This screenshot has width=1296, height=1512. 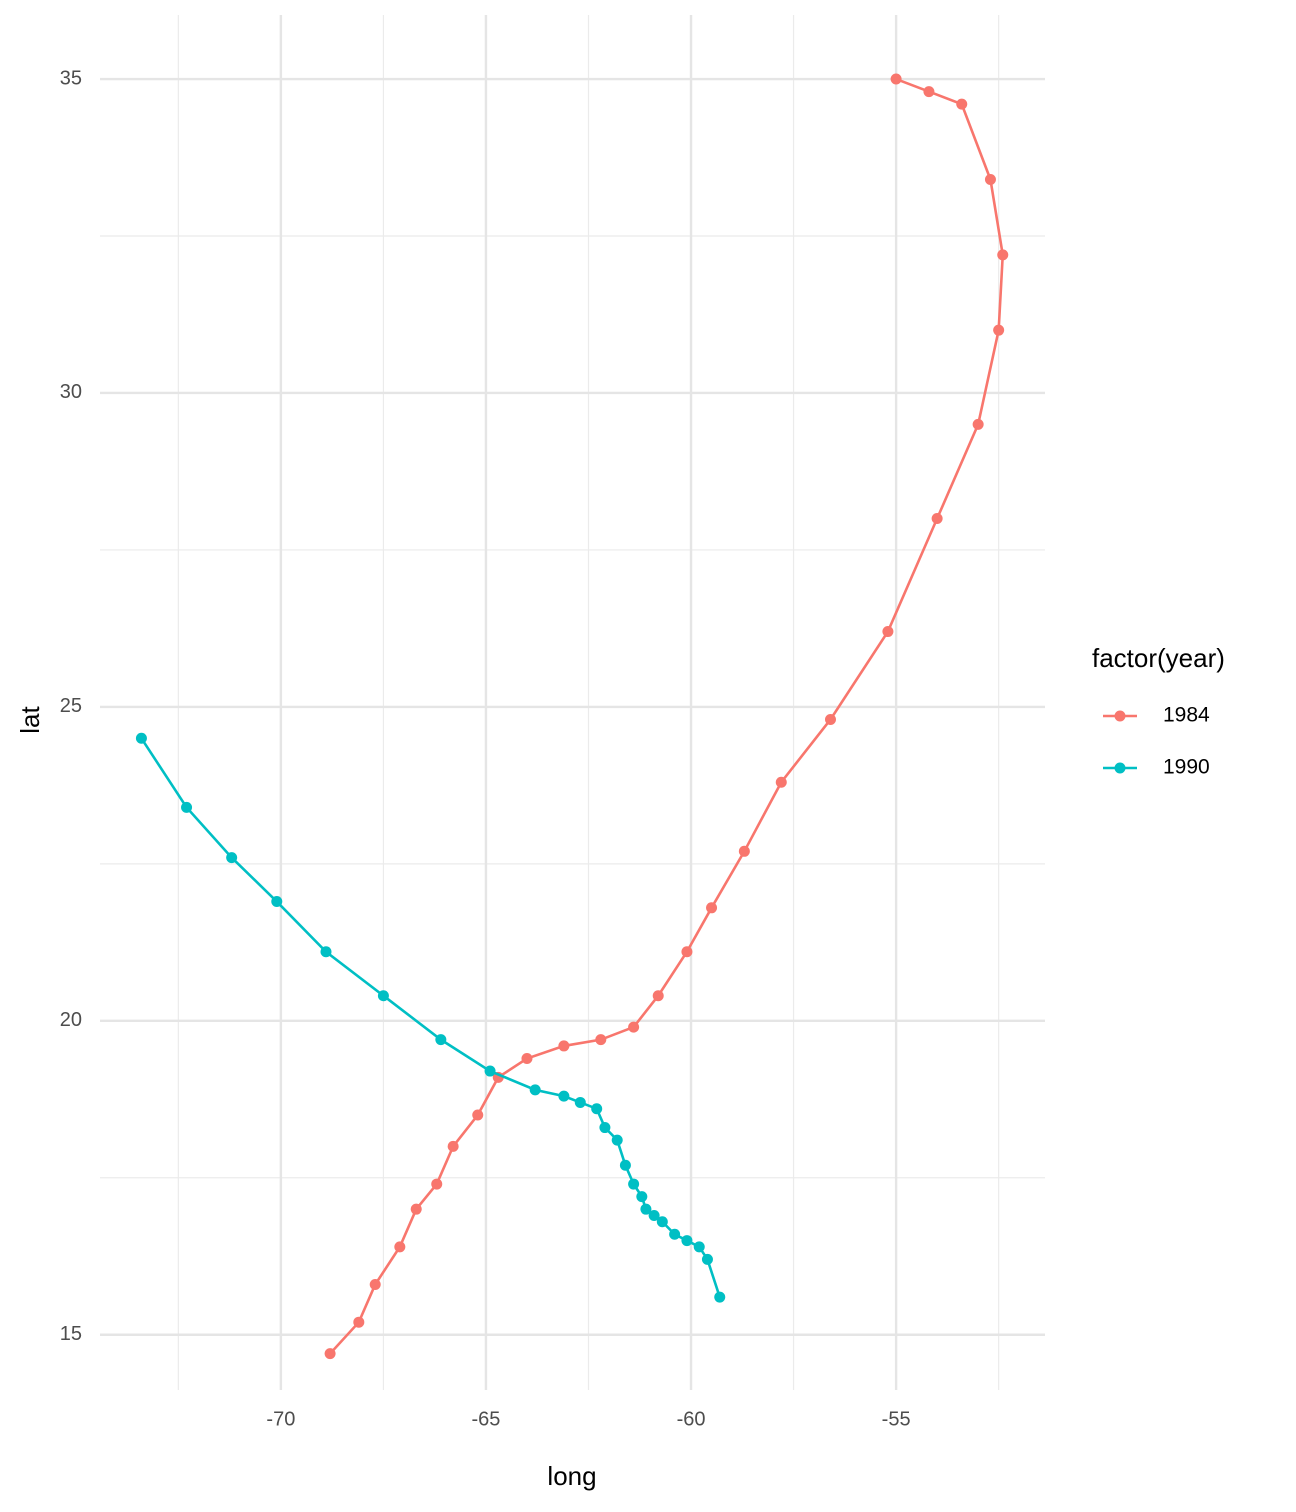 I want to click on x-tick-label: -60, so click(x=691, y=1419).